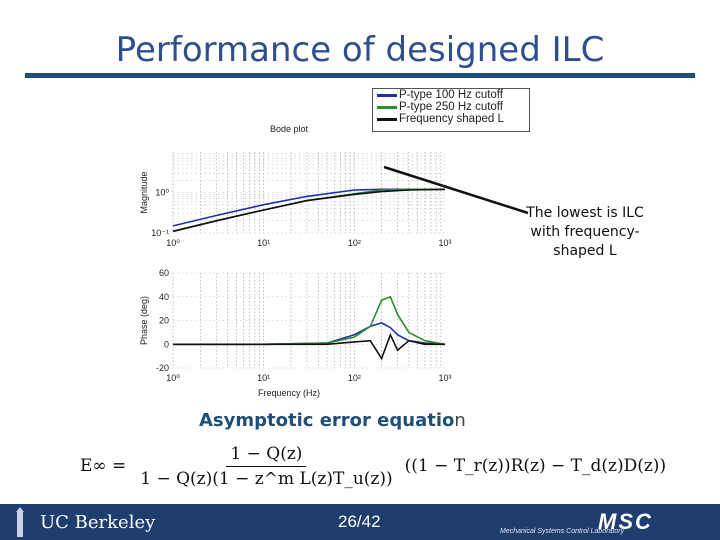 This screenshot has width=720, height=540. Describe the element at coordinates (144, 192) in the screenshot. I see `y-axis-label: Magnitude` at that location.